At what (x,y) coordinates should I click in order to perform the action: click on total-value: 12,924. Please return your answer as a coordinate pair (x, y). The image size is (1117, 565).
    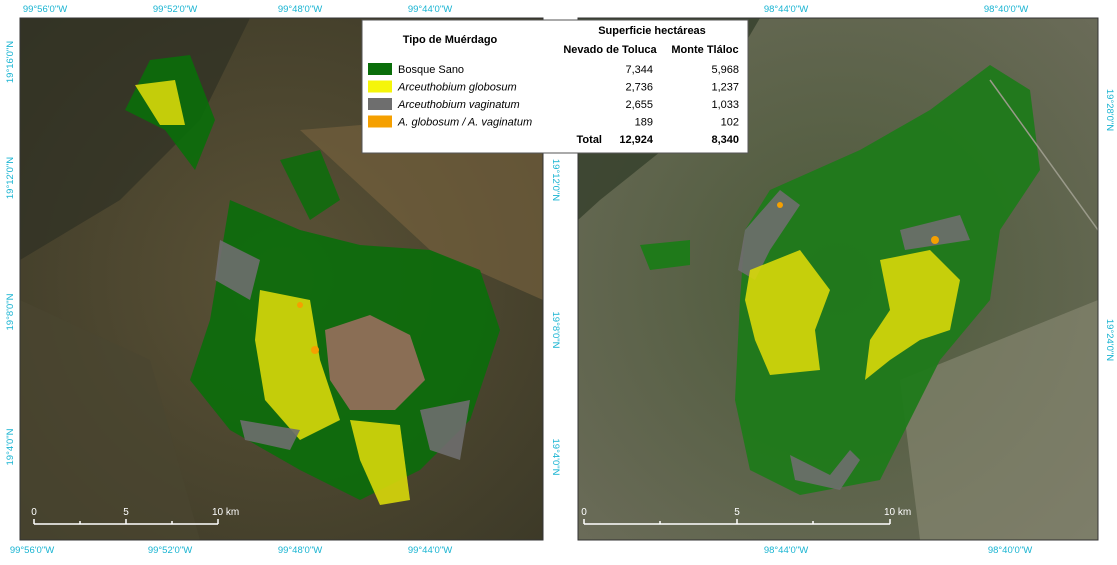
    Looking at the image, I should click on (636, 140).